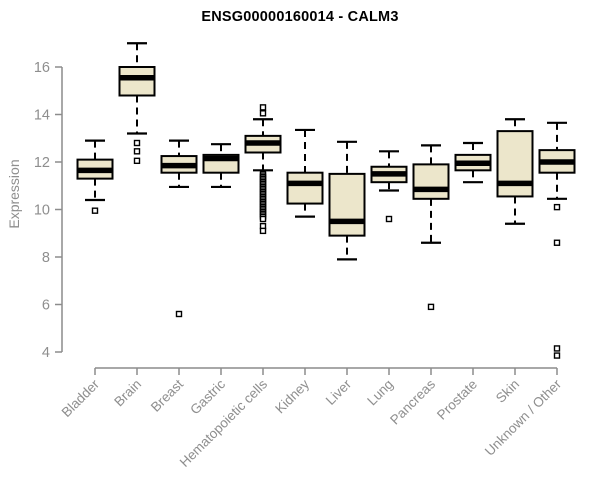 This screenshot has height=500, width=600. I want to click on box-brain, so click(137, 81).